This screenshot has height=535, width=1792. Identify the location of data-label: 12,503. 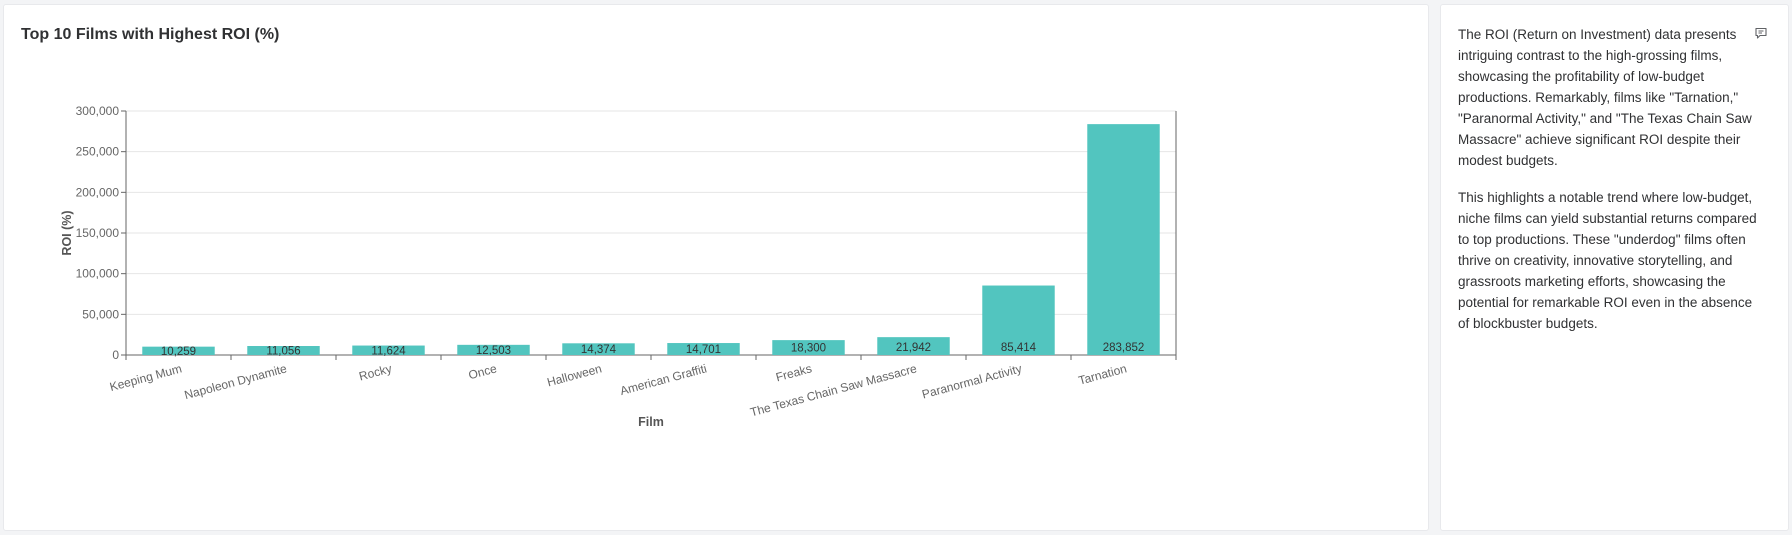
(493, 351).